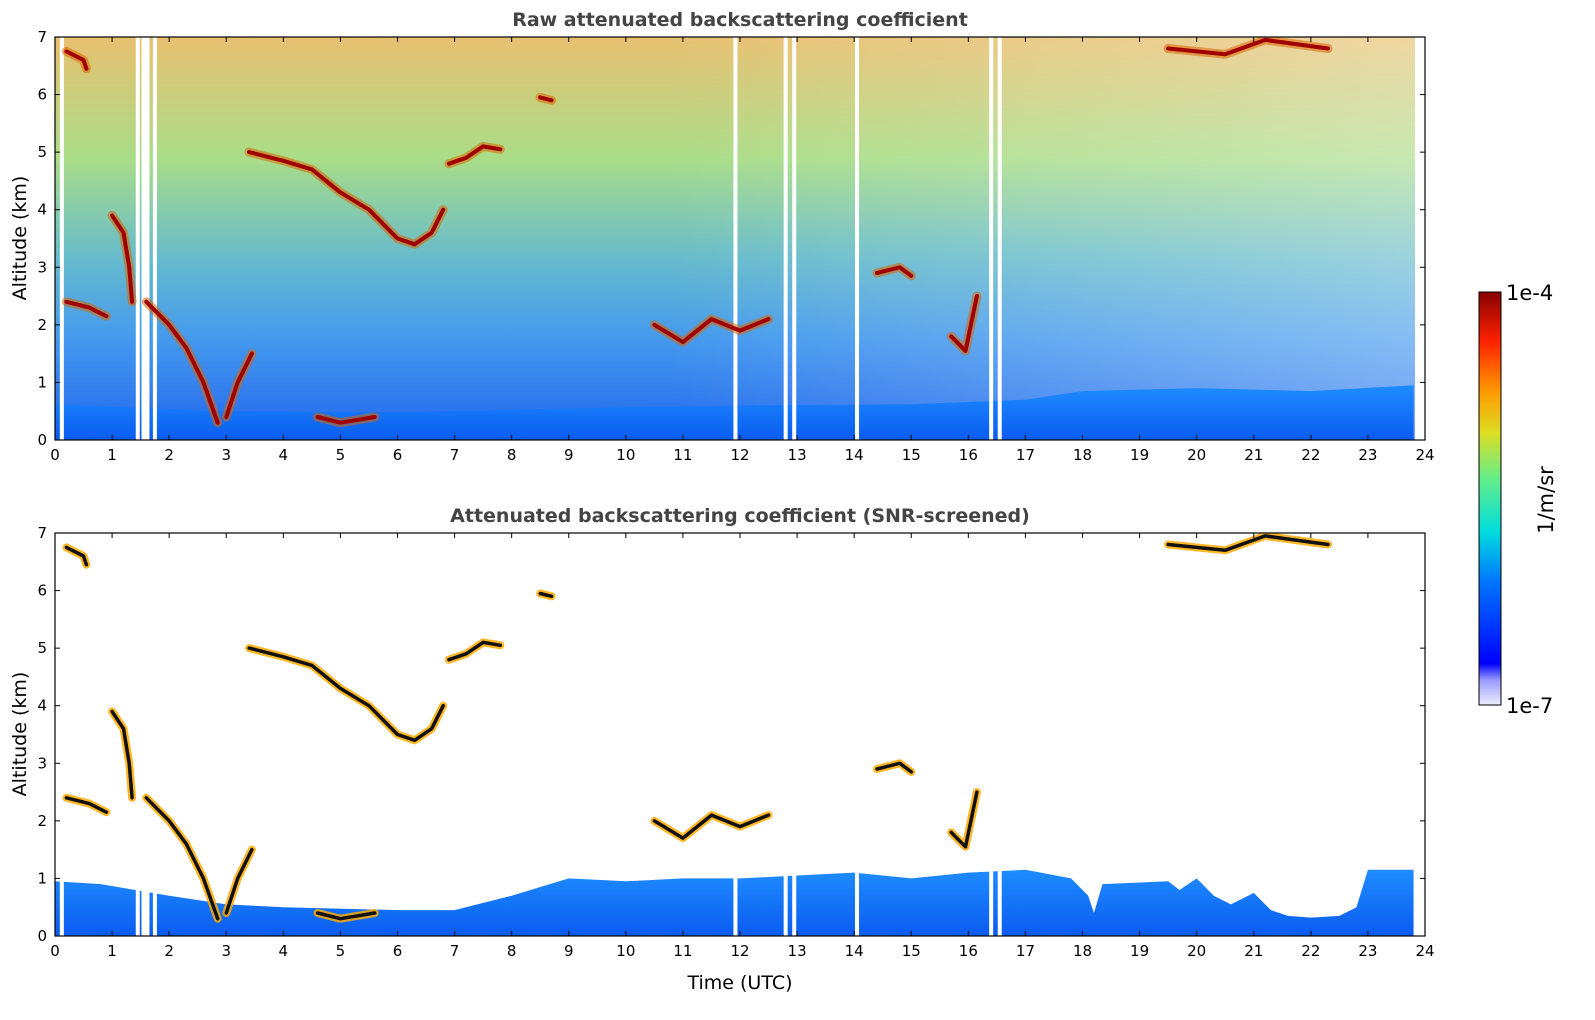  What do you see at coordinates (854, 455) in the screenshot?
I see `x-tick-label: 14` at bounding box center [854, 455].